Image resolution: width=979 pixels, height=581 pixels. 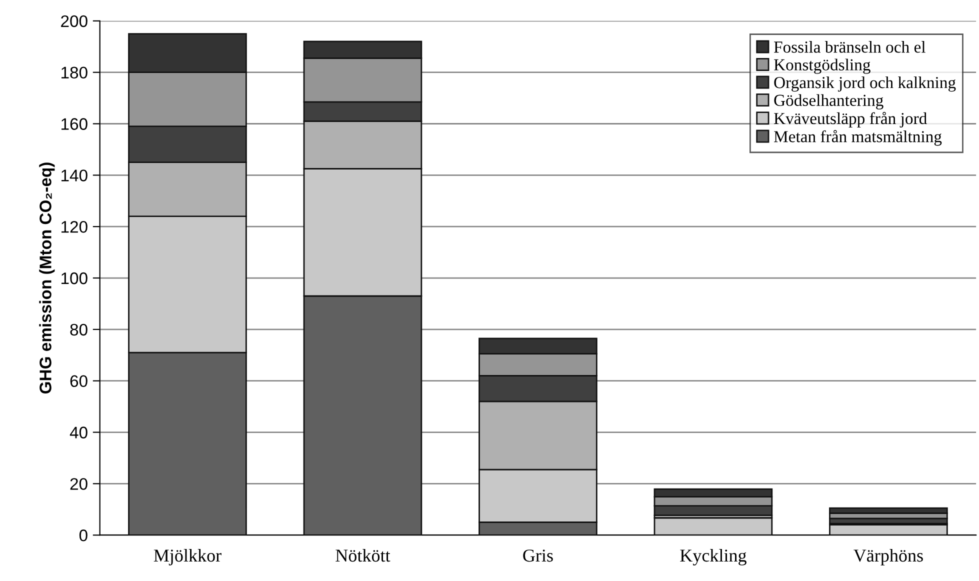 What do you see at coordinates (713, 557) in the screenshot?
I see `x-tick-label: Kyckling` at bounding box center [713, 557].